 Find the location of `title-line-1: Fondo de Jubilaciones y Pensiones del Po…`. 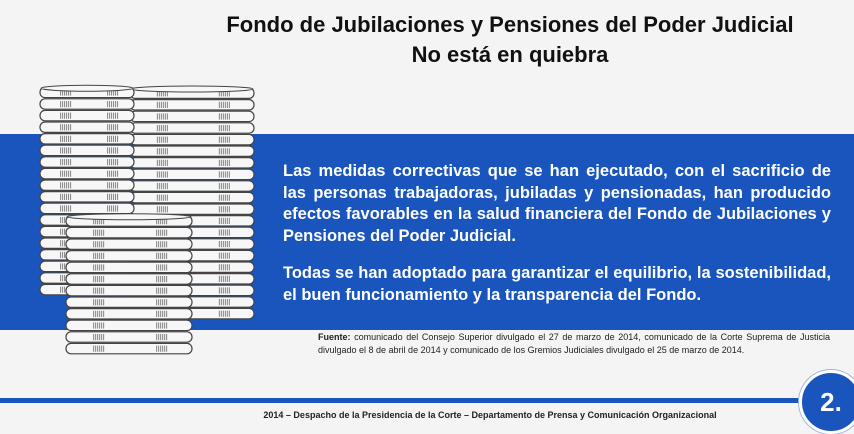

title-line-1: Fondo de Jubilaciones y Pensiones del Po… is located at coordinates (510, 24).